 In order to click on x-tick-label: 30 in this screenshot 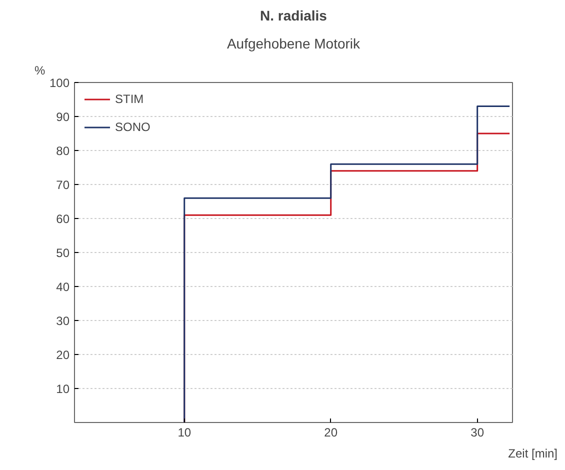, I will do `click(477, 433)`.